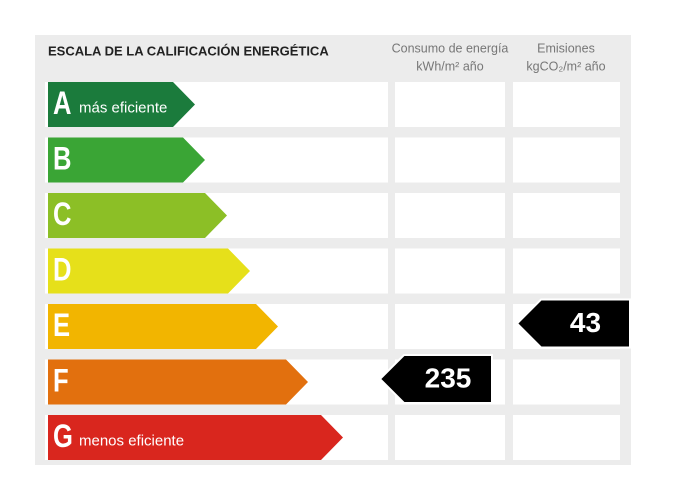 The height and width of the screenshot is (500, 700). I want to click on rating-letter: D, so click(62, 270).